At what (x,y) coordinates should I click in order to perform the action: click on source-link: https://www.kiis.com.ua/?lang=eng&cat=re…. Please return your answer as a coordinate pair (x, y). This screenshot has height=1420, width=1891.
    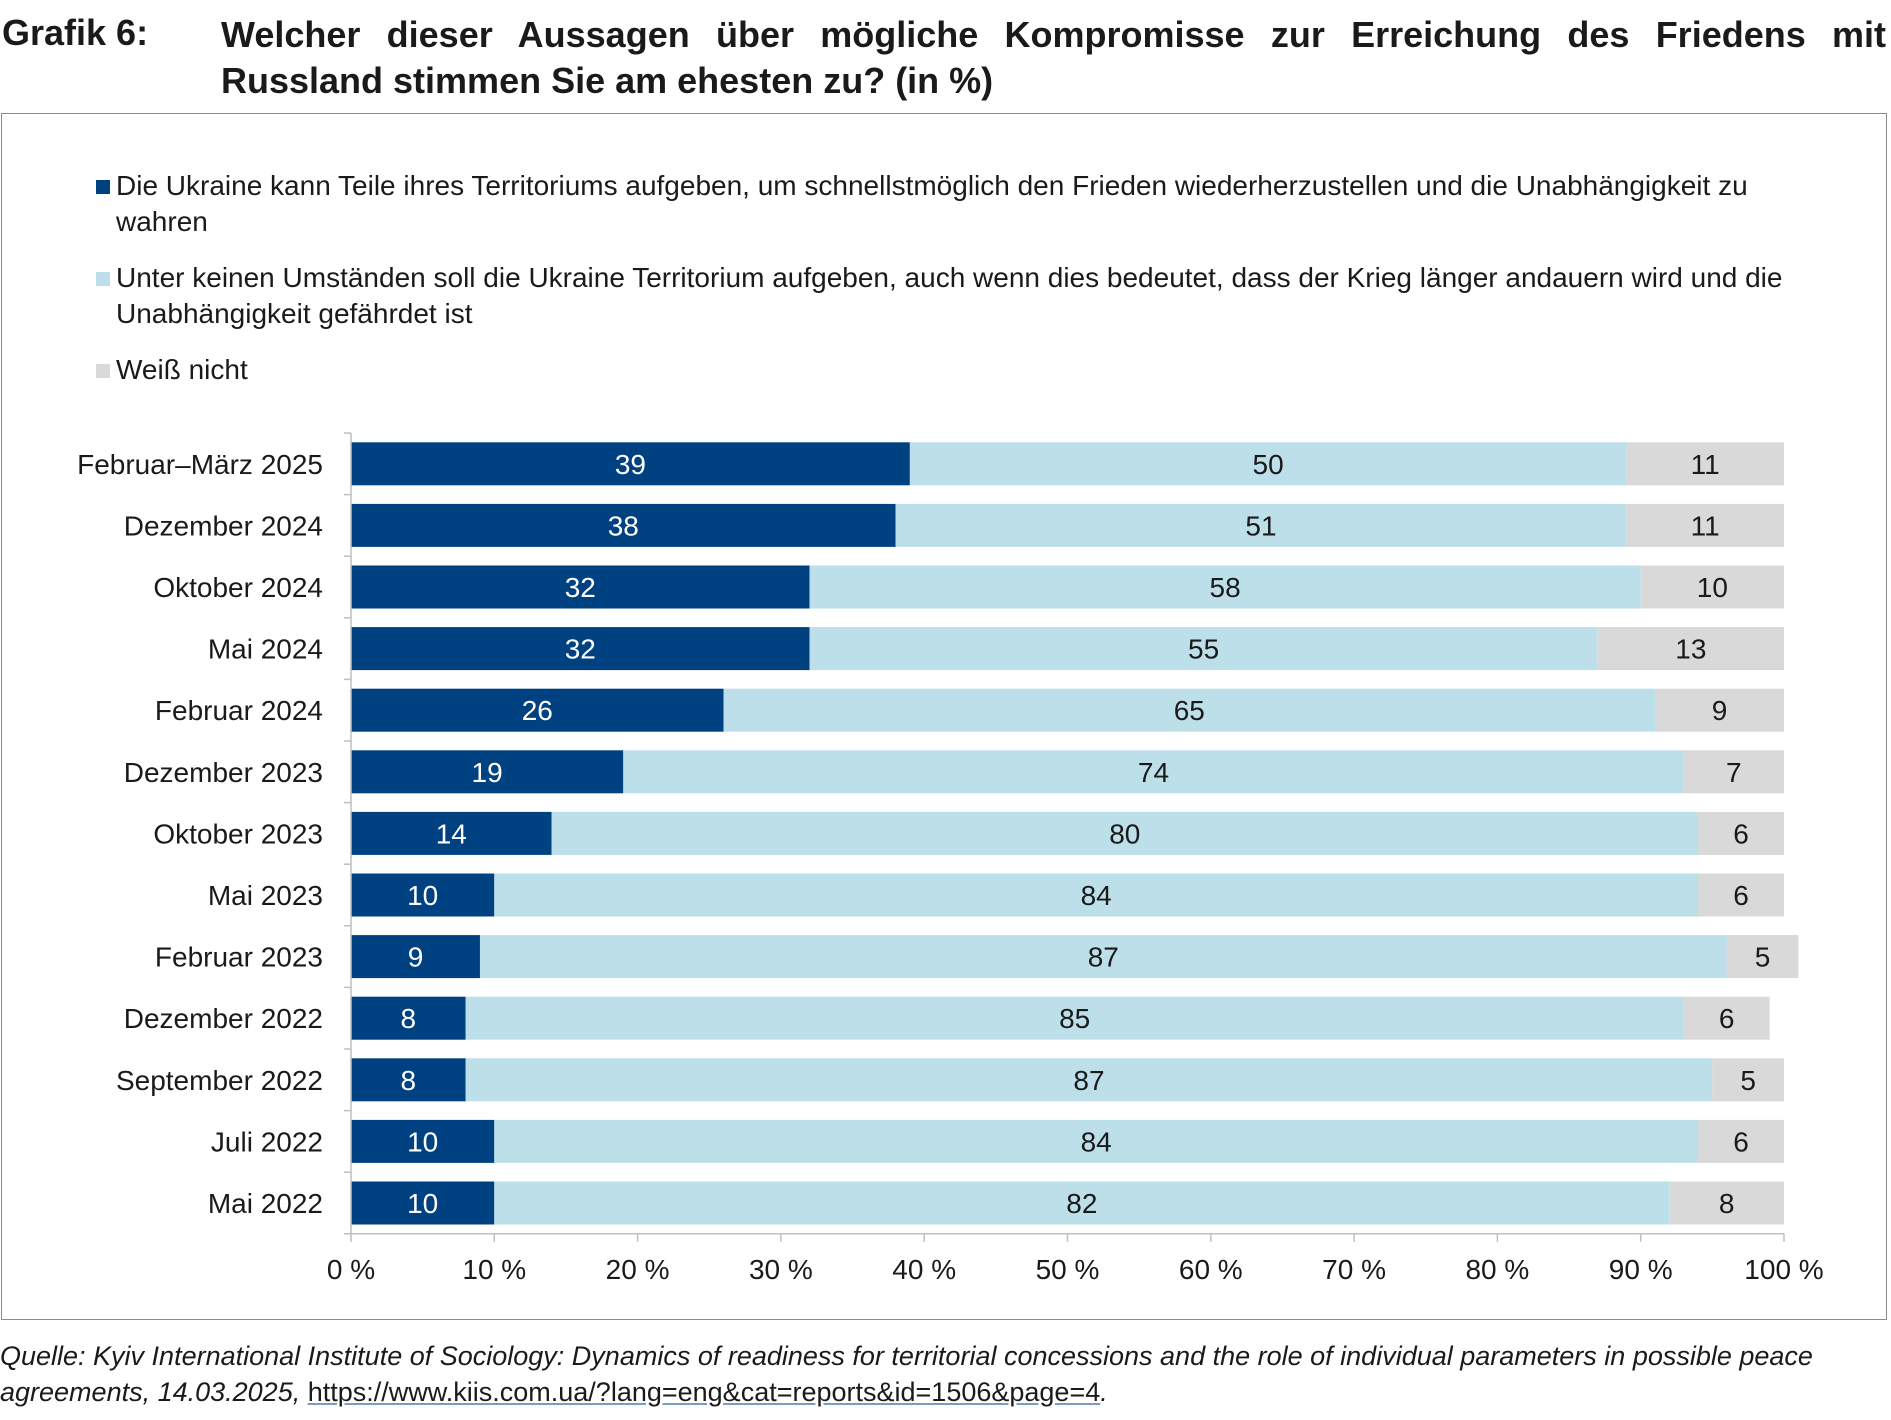
    Looking at the image, I should click on (704, 1392).